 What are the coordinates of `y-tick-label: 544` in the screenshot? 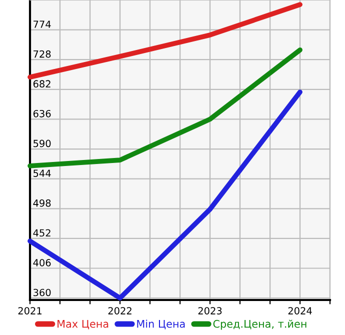 It's located at (42, 173).